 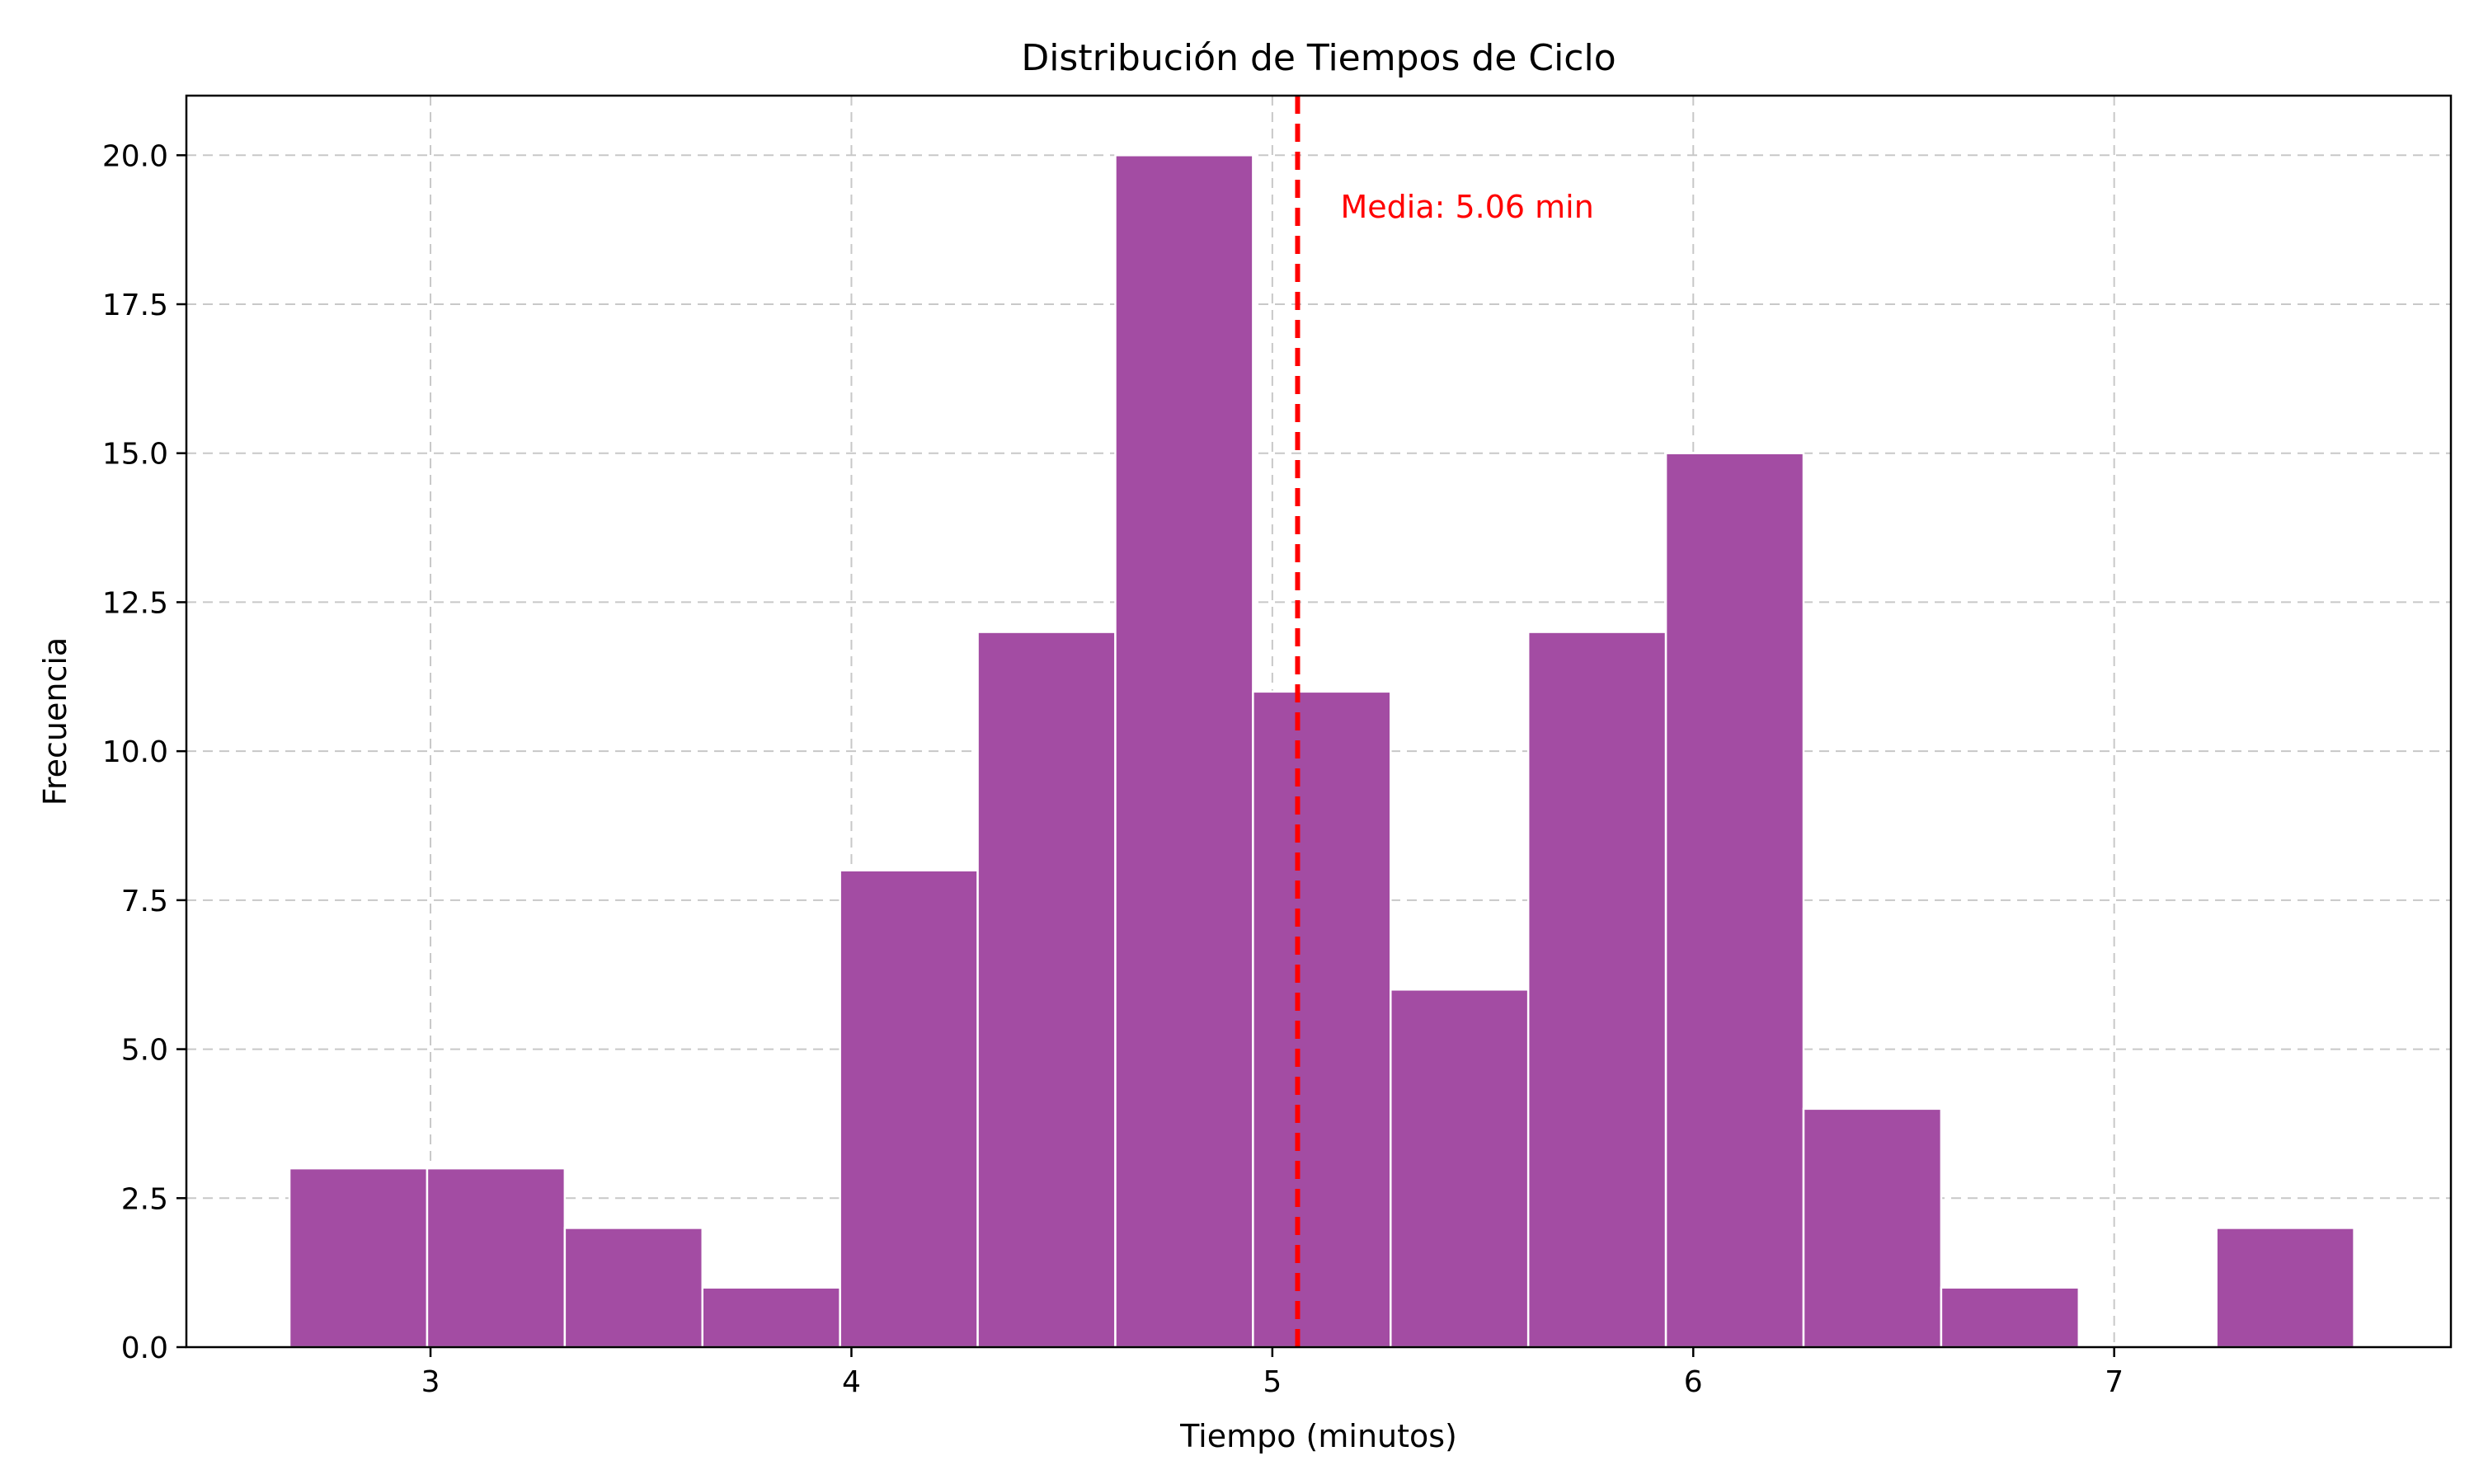 What do you see at coordinates (1466, 207) in the screenshot?
I see `mean-annotation: Media: 5.06 min` at bounding box center [1466, 207].